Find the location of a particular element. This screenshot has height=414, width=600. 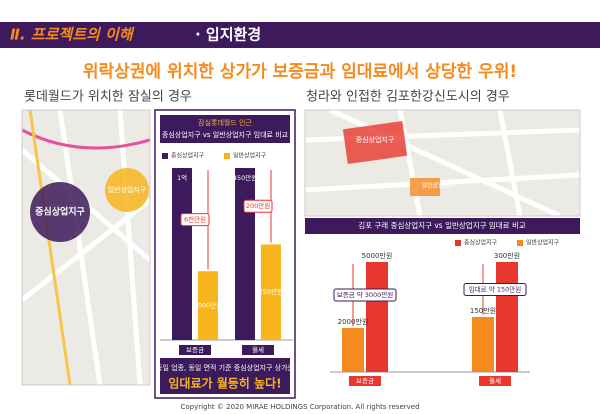

headline: 위락상권에 위치한 상가가 보증금과 임대료에서 상당한 우위! is located at coordinates (300, 71).